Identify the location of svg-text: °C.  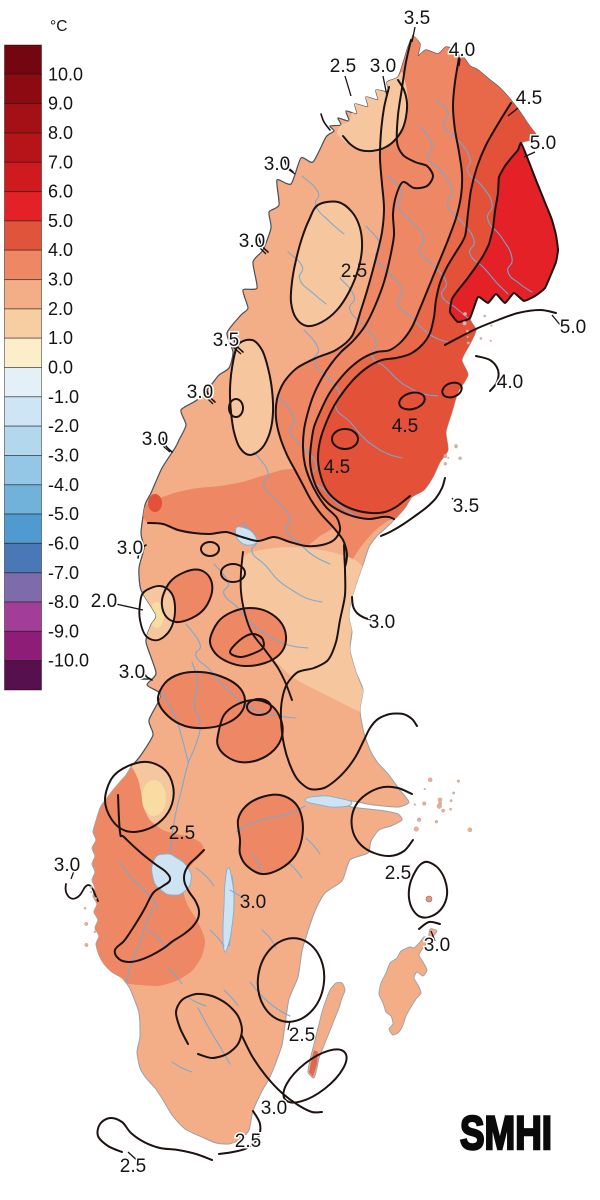
(58, 26).